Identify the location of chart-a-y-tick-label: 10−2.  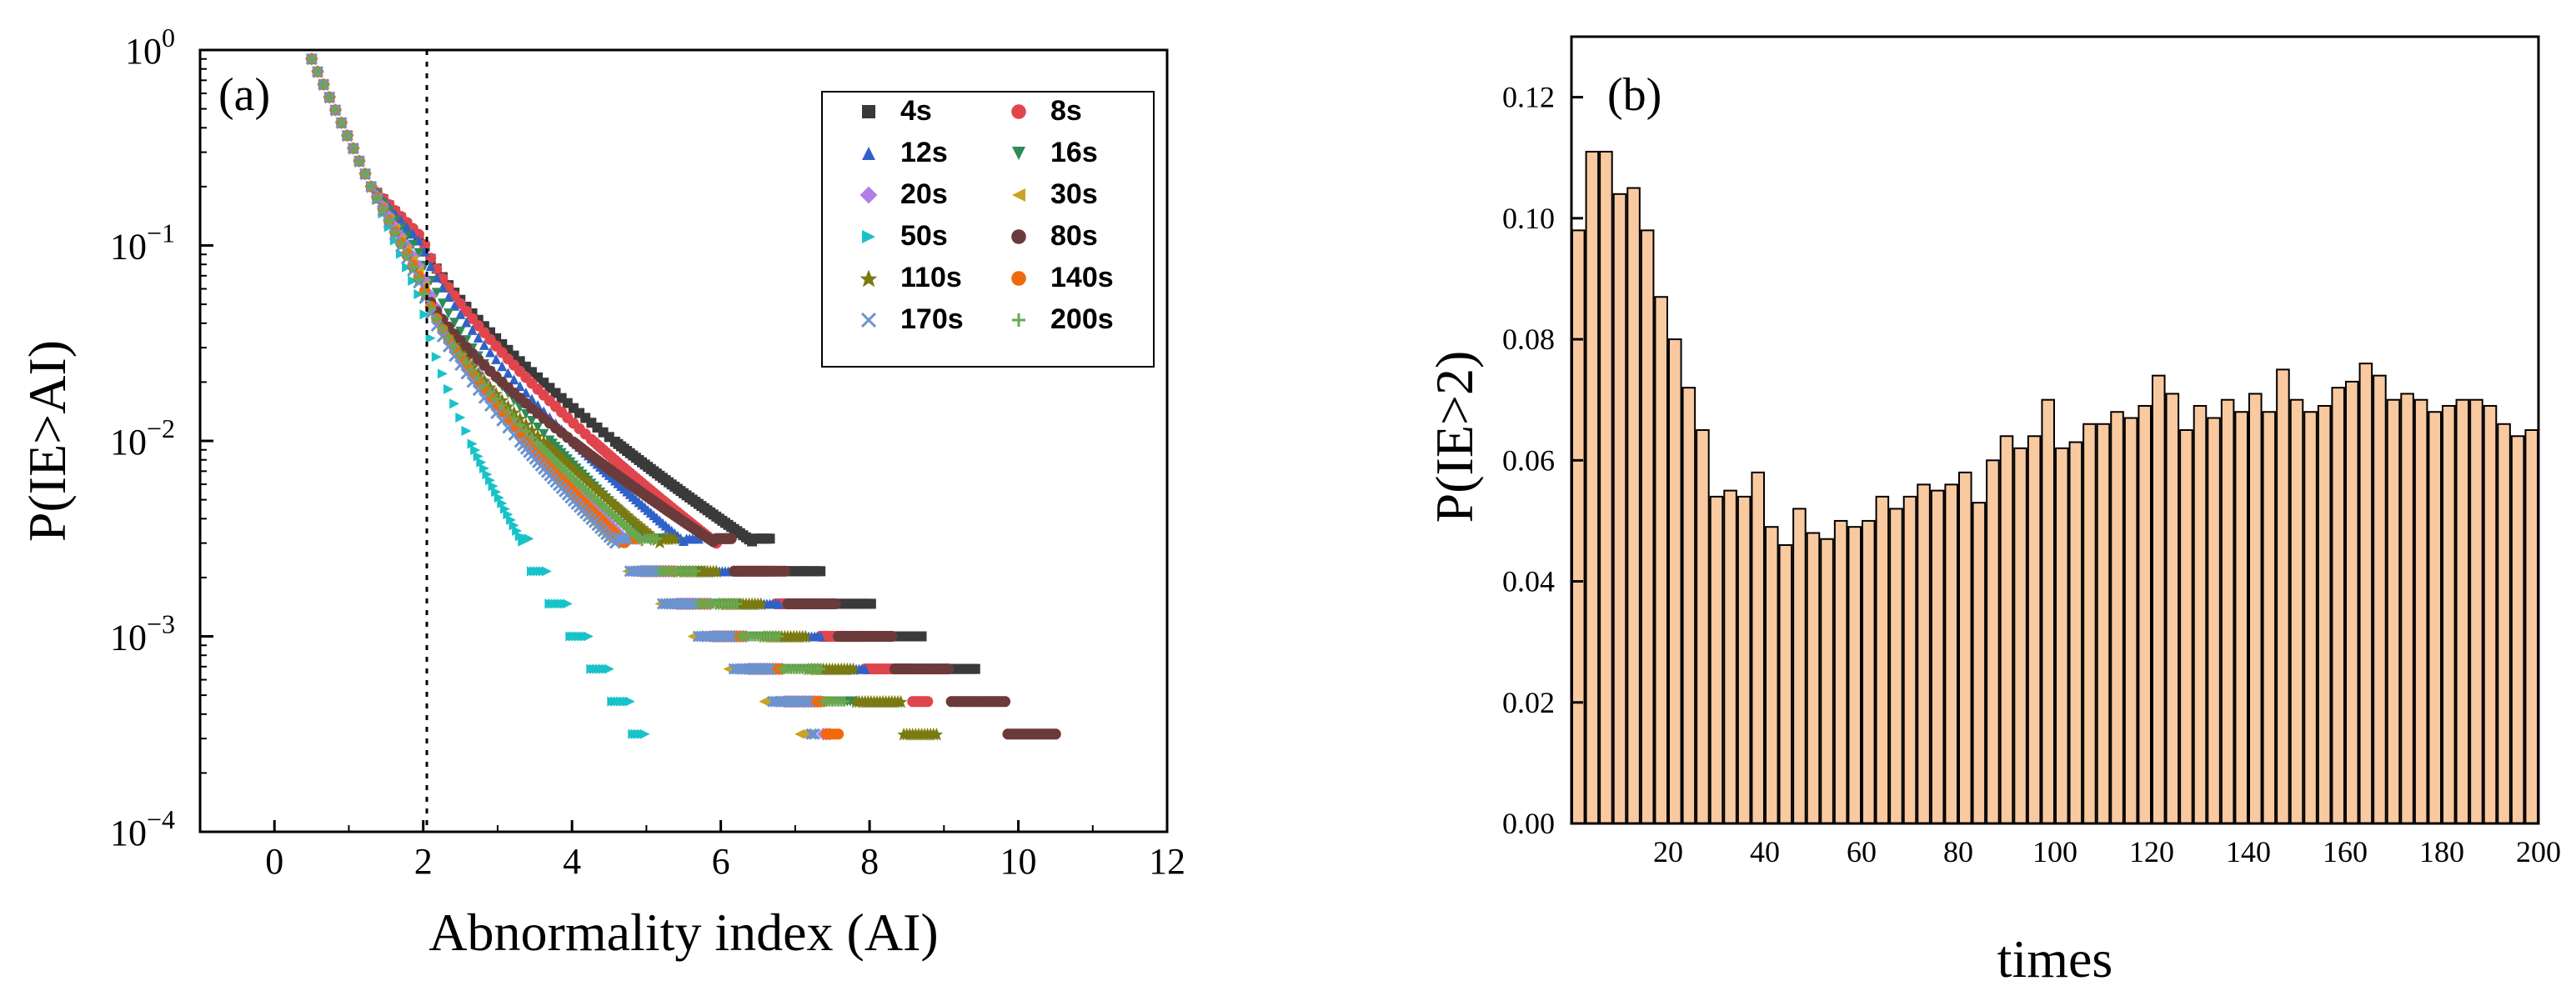
(142, 438).